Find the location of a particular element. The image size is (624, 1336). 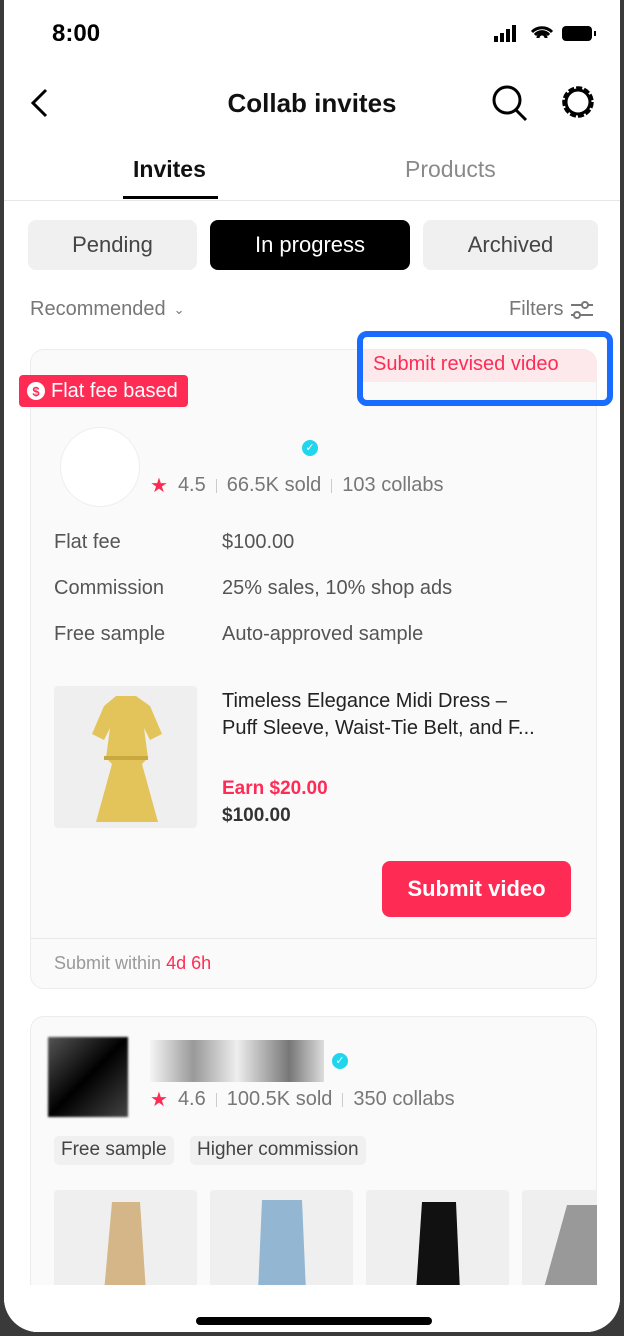

tab-products: Products is located at coordinates (450, 169).